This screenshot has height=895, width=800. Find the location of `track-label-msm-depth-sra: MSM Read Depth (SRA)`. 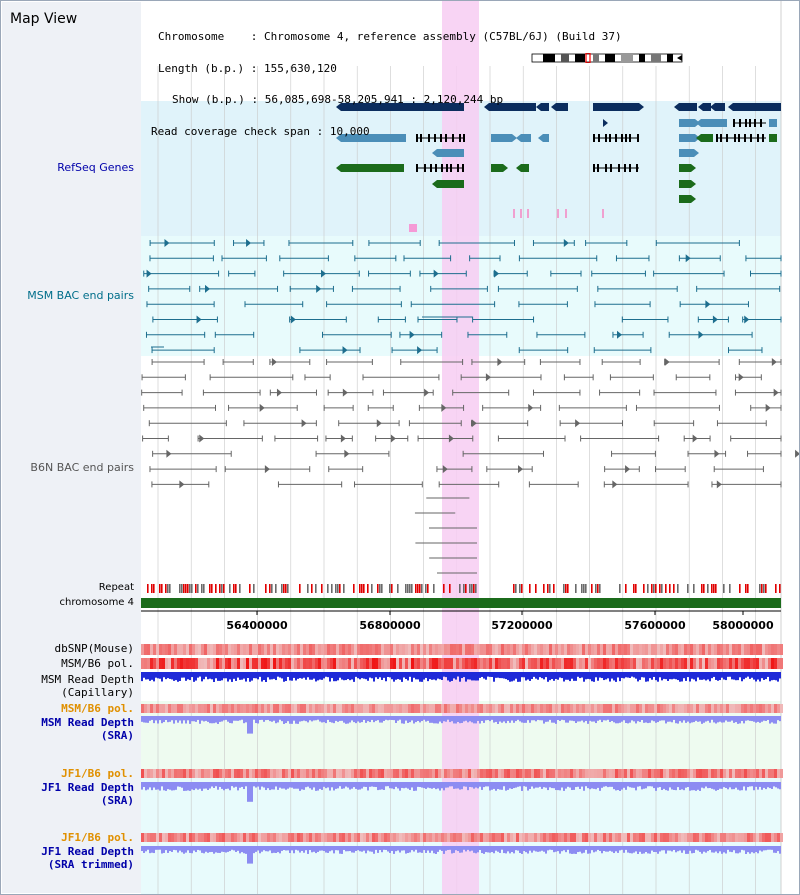

track-label-msm-depth-sra: MSM Read Depth (SRA) is located at coordinates (87, 729).